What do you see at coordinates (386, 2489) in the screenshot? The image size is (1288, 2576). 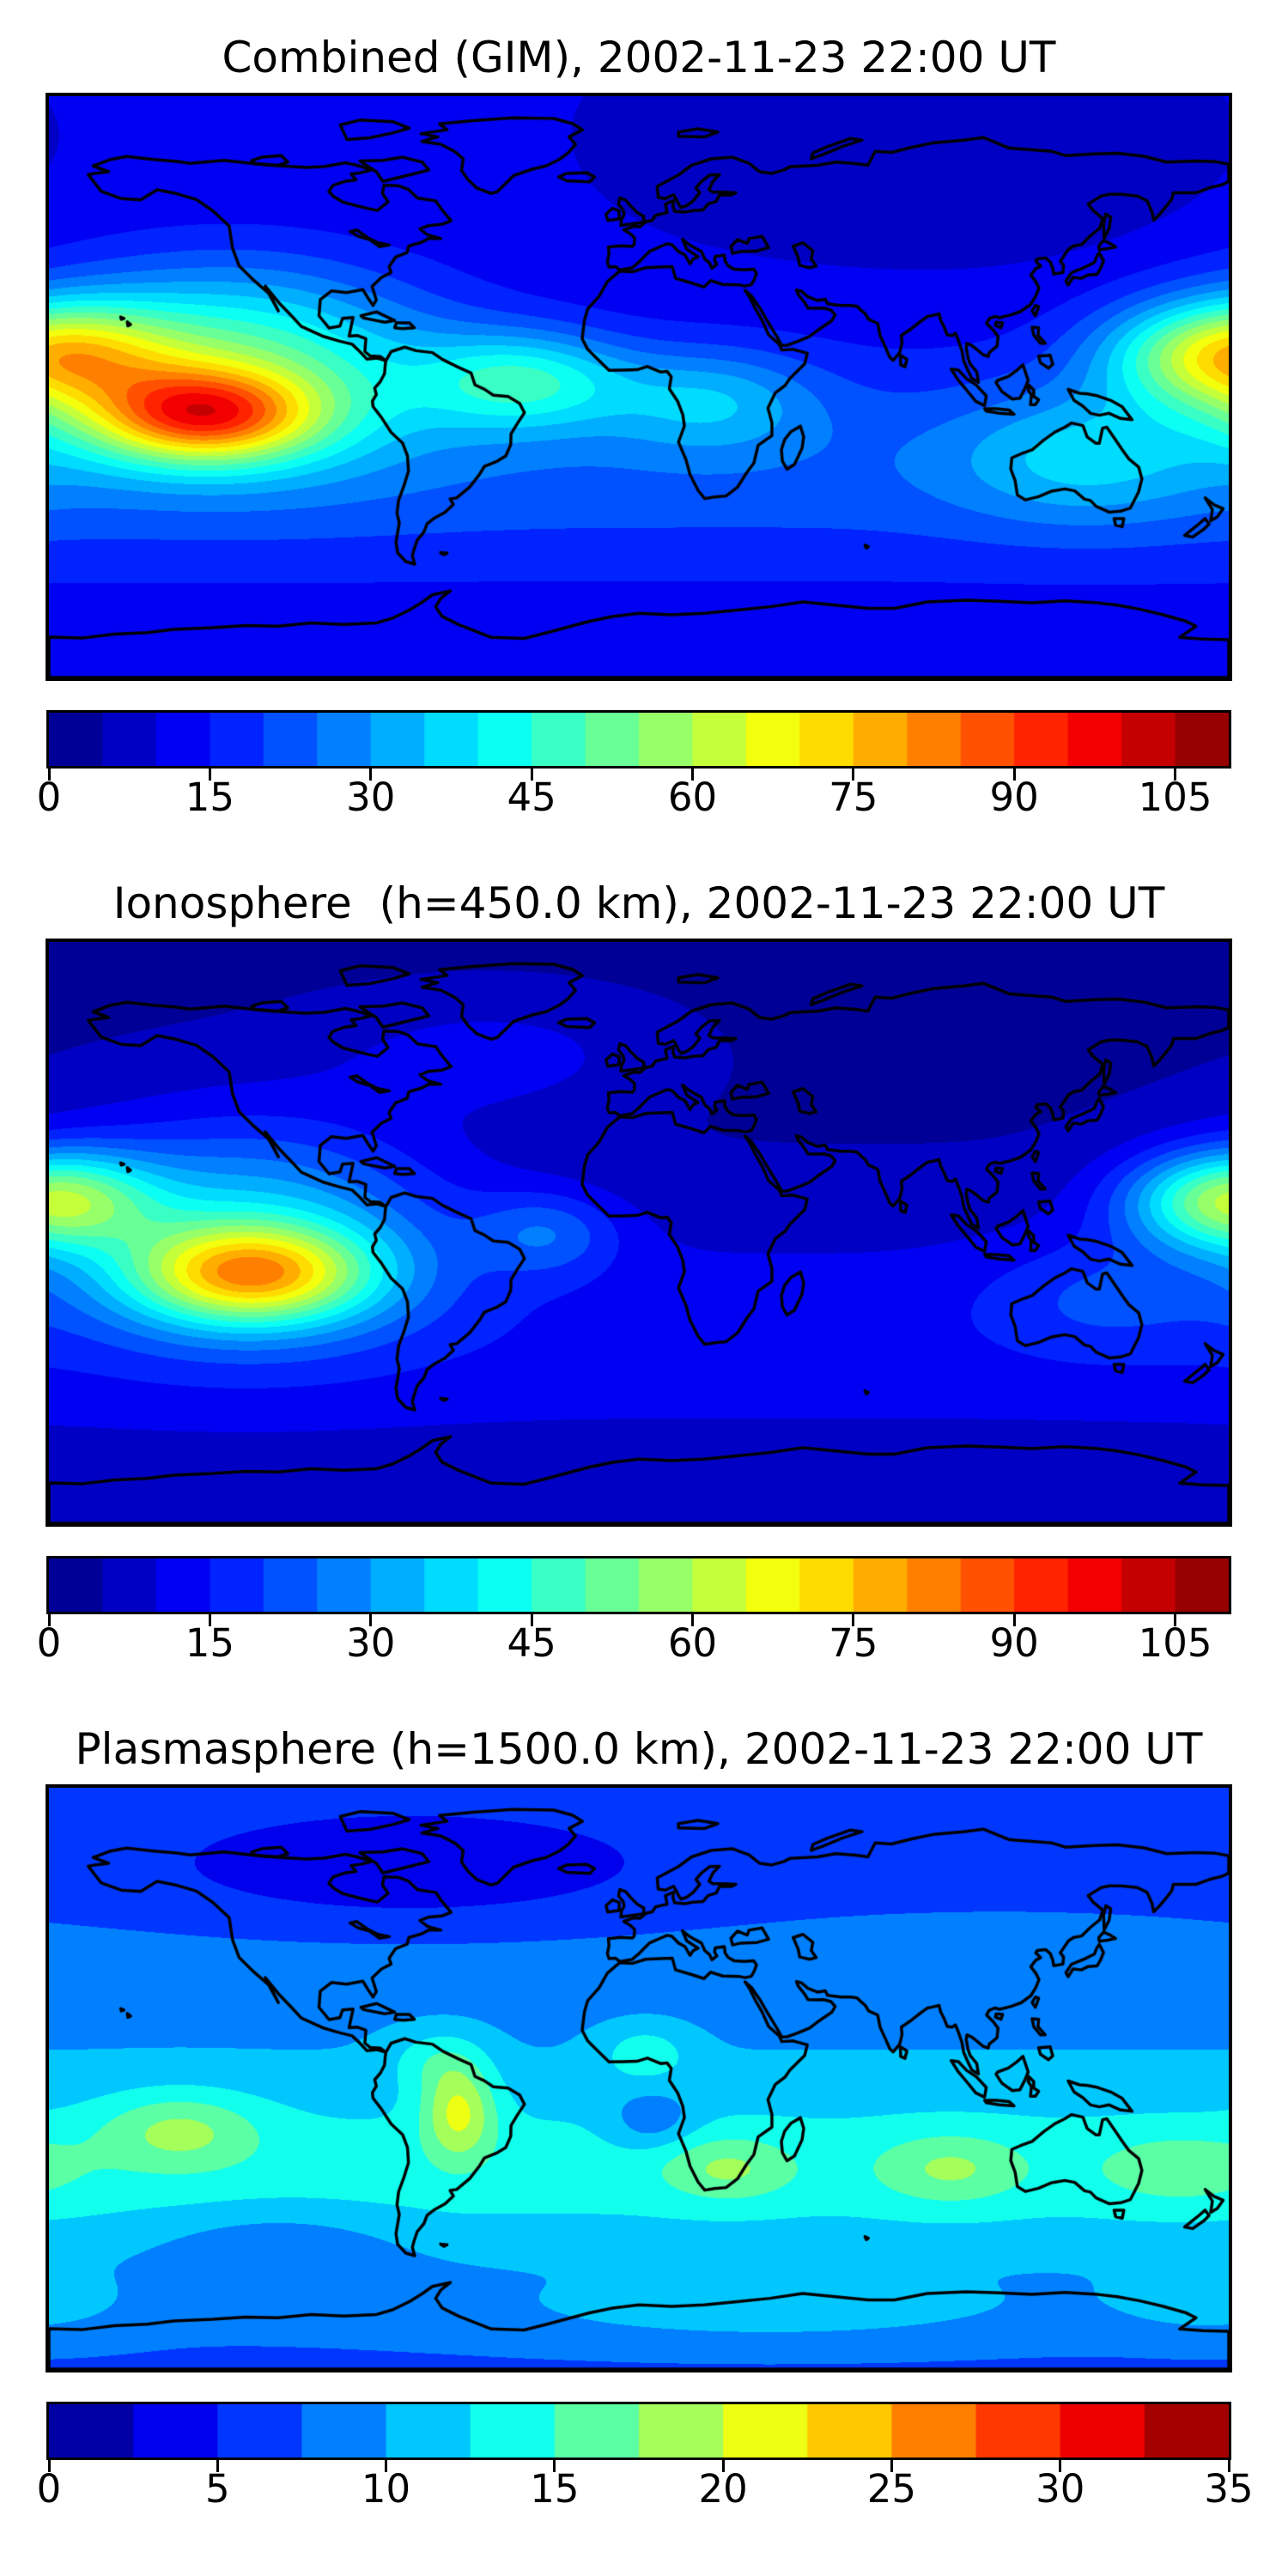 I see `colorbar-tick-label: 10` at bounding box center [386, 2489].